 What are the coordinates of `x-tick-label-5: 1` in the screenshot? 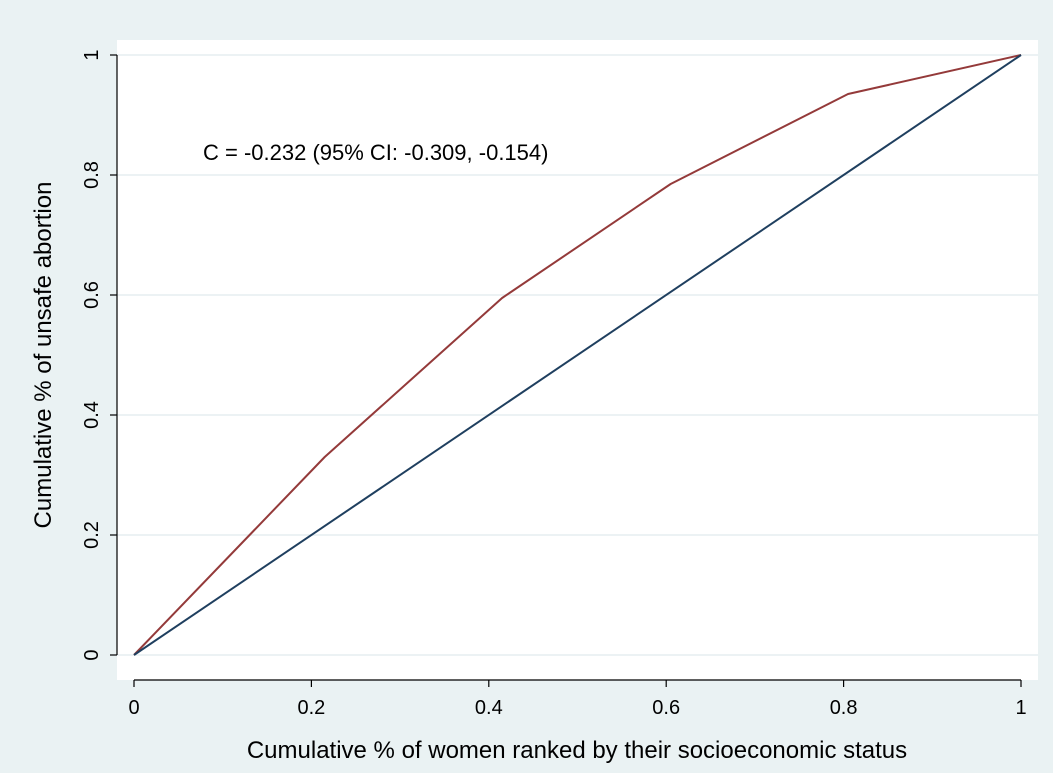 It's located at (1020, 708).